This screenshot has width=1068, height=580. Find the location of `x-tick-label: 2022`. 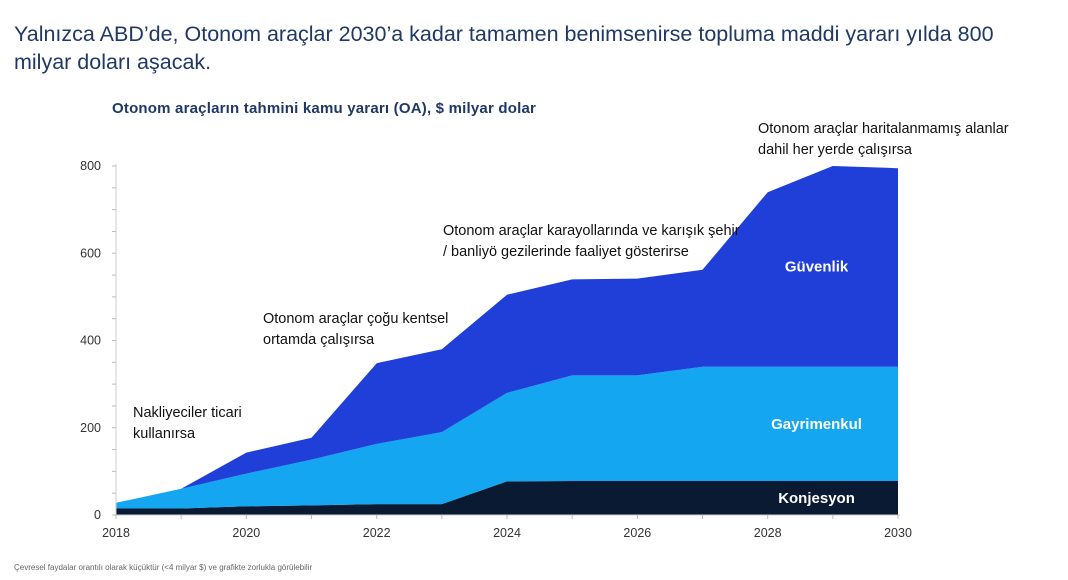

x-tick-label: 2022 is located at coordinates (377, 533).